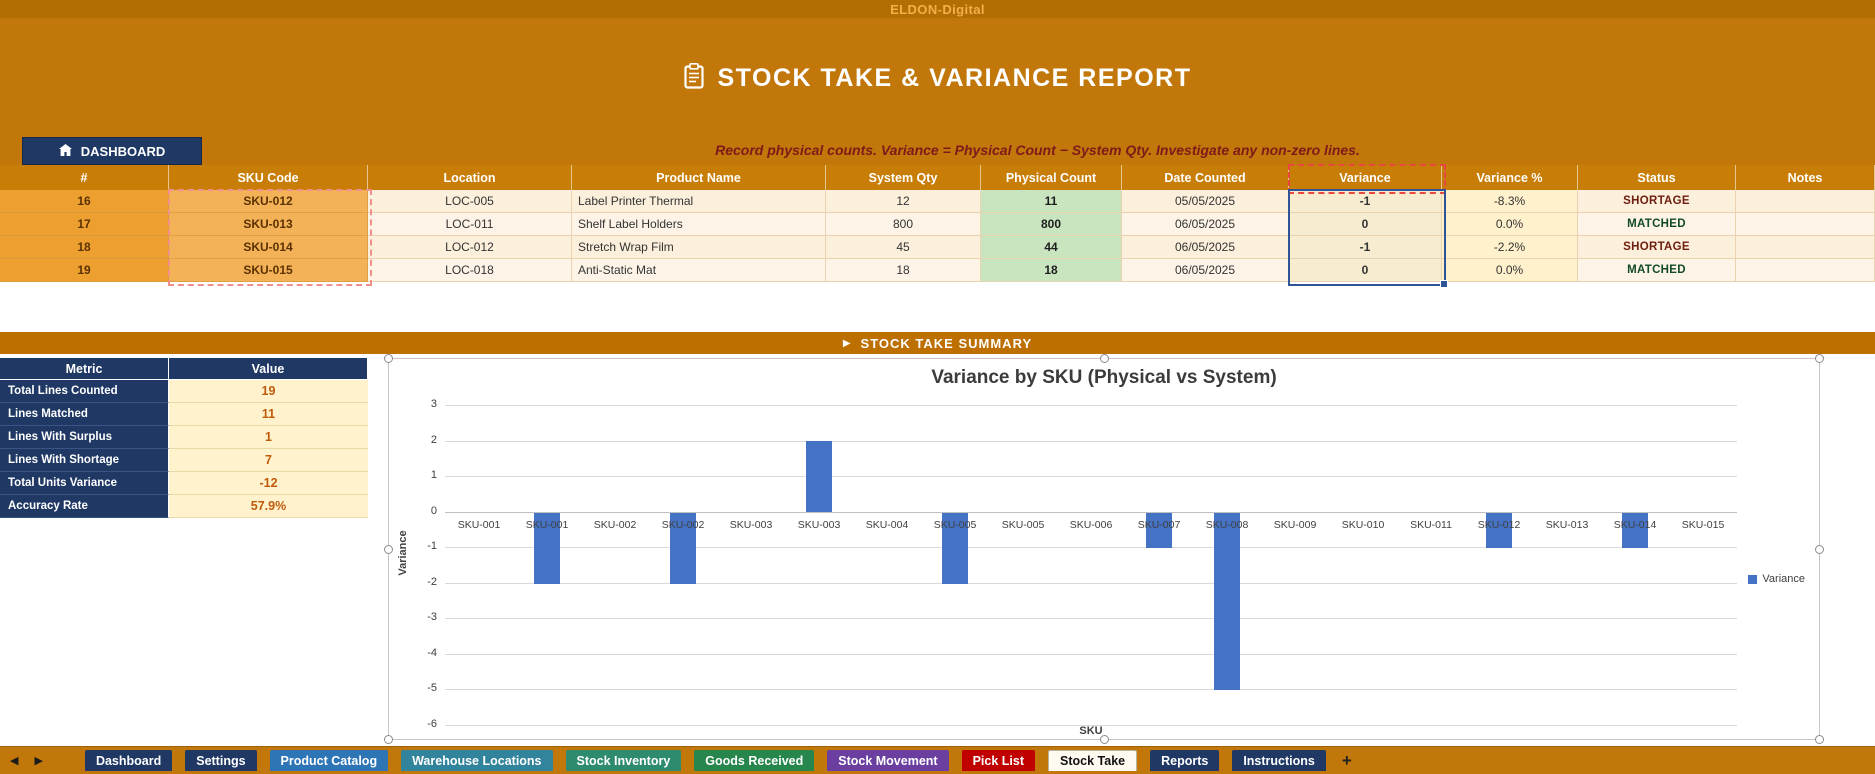 The width and height of the screenshot is (1875, 774). Describe the element at coordinates (903, 270) in the screenshot. I see `cell-system-qty: 18` at that location.